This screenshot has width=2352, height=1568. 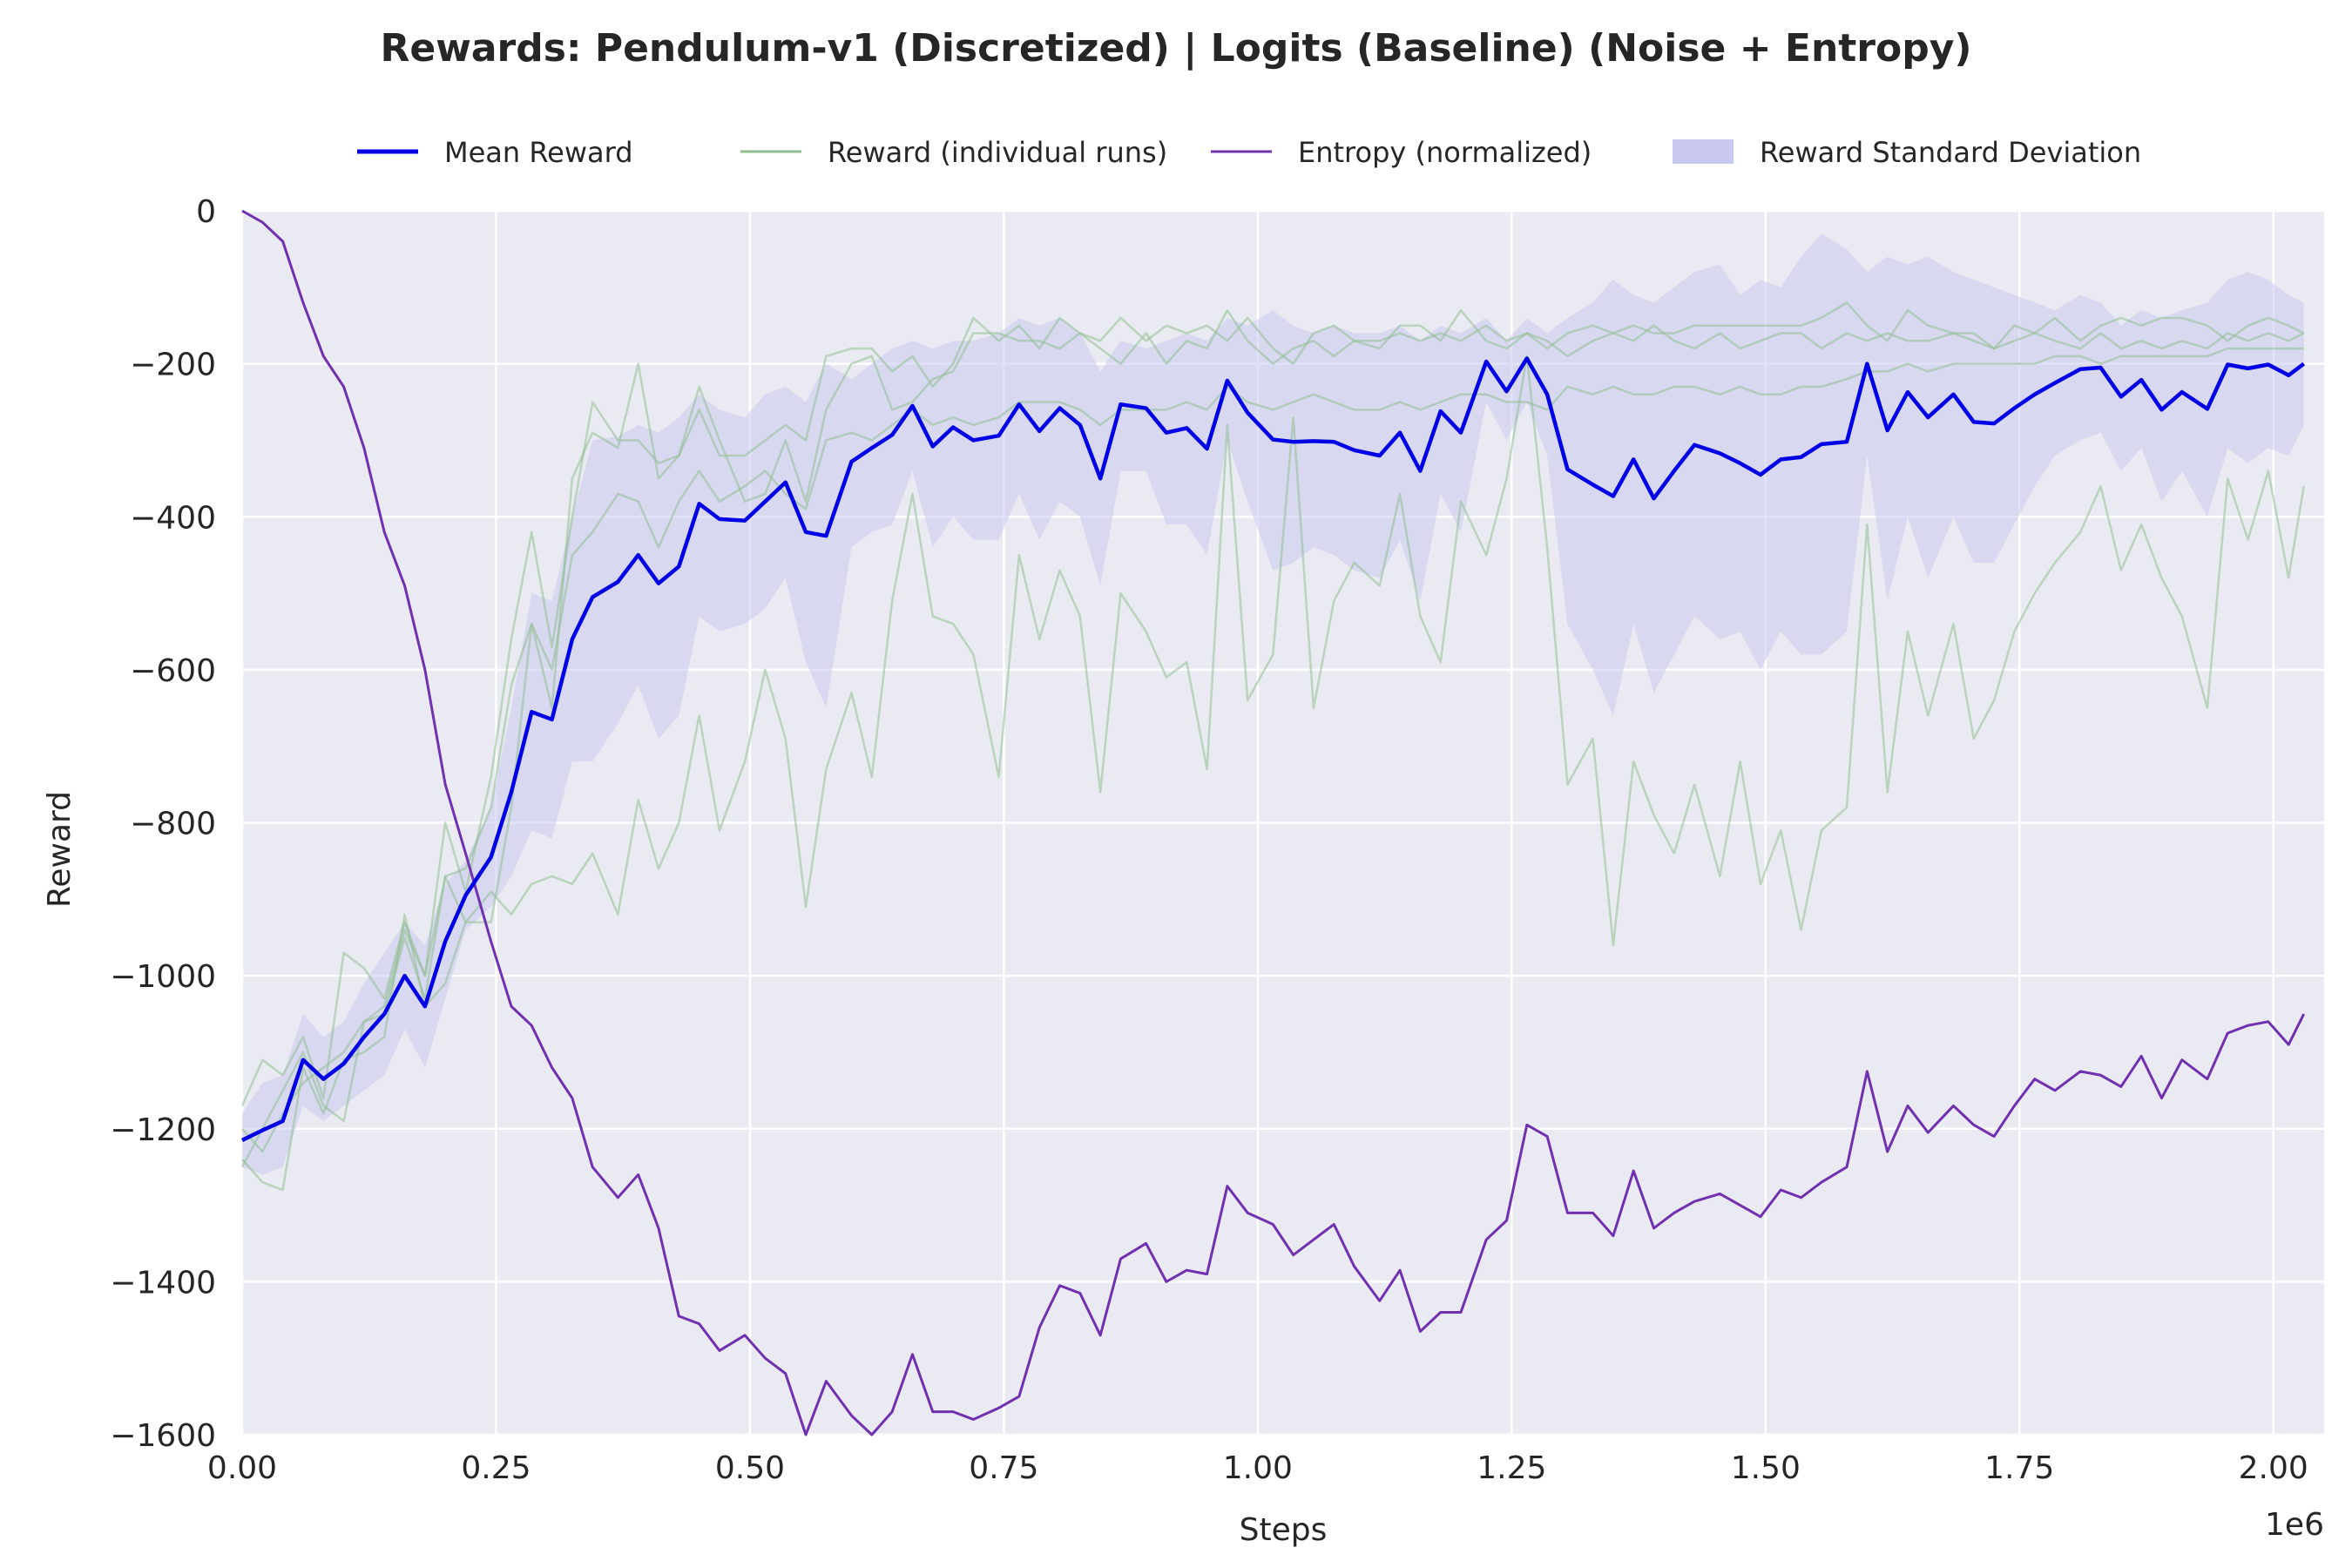 What do you see at coordinates (1511, 1468) in the screenshot?
I see `x-tick-label: 1.25` at bounding box center [1511, 1468].